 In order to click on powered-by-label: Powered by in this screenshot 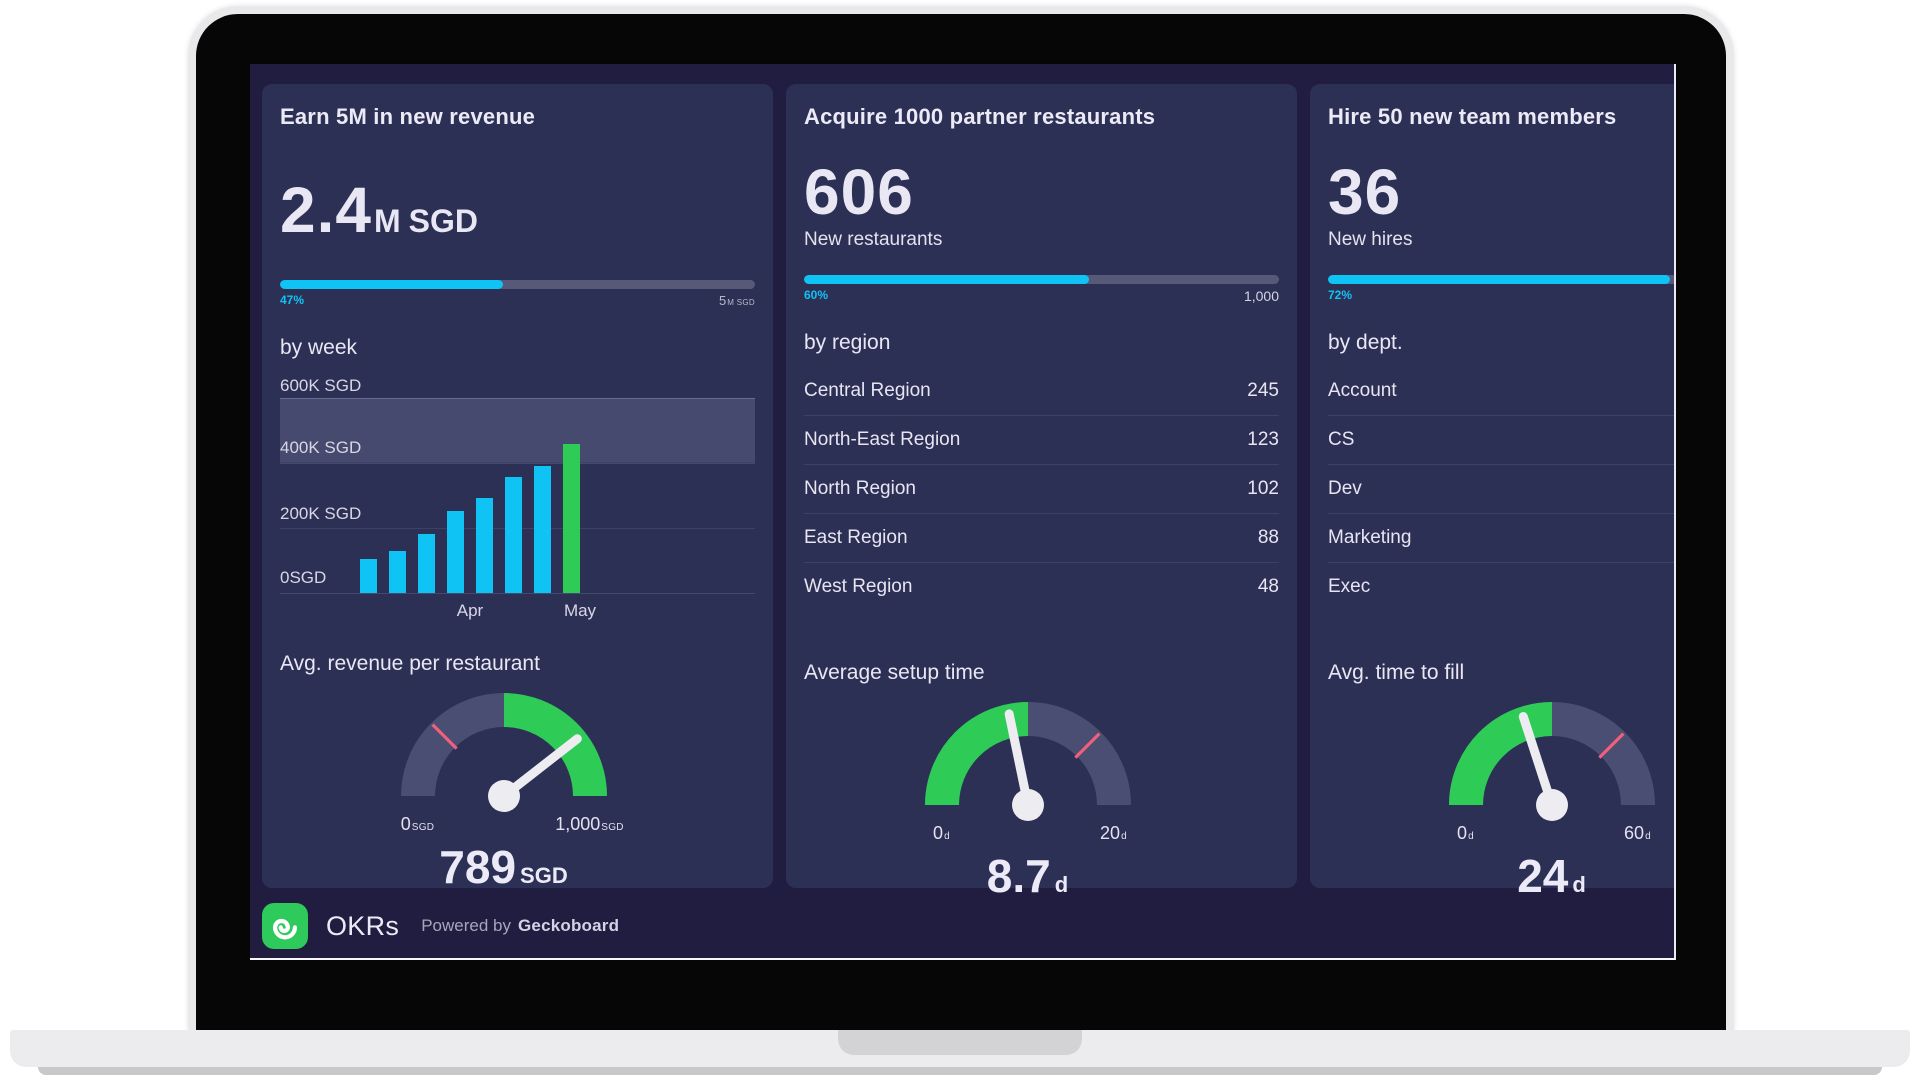, I will do `click(466, 925)`.